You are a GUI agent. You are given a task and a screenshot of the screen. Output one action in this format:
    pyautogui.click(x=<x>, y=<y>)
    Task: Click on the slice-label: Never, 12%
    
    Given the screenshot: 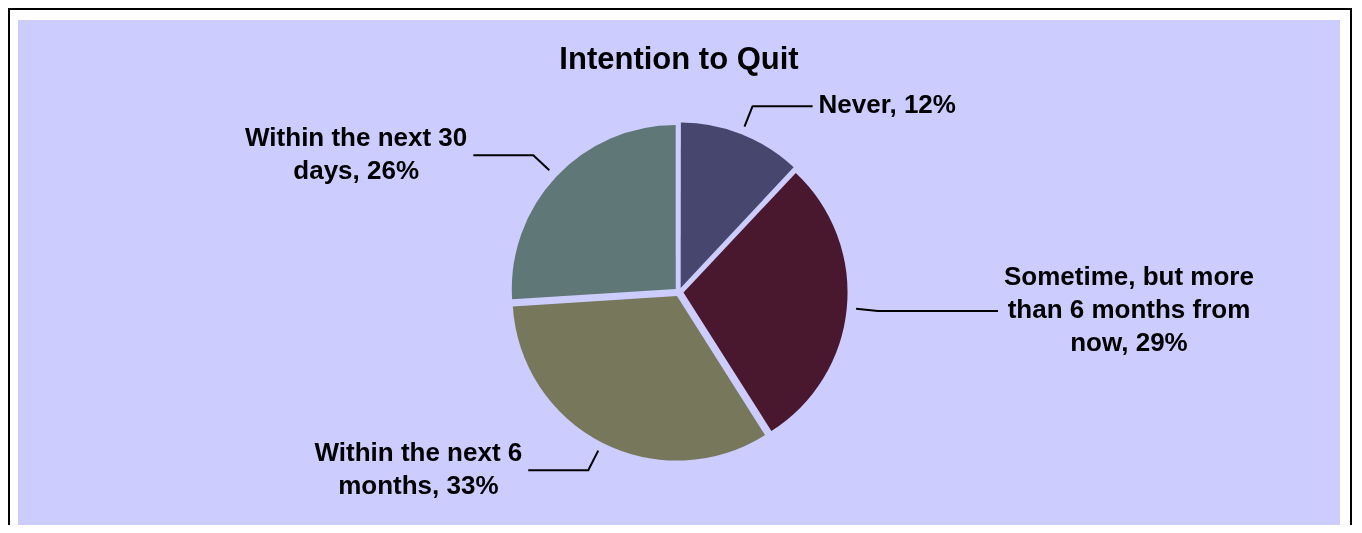 What is the action you would take?
    pyautogui.click(x=887, y=104)
    